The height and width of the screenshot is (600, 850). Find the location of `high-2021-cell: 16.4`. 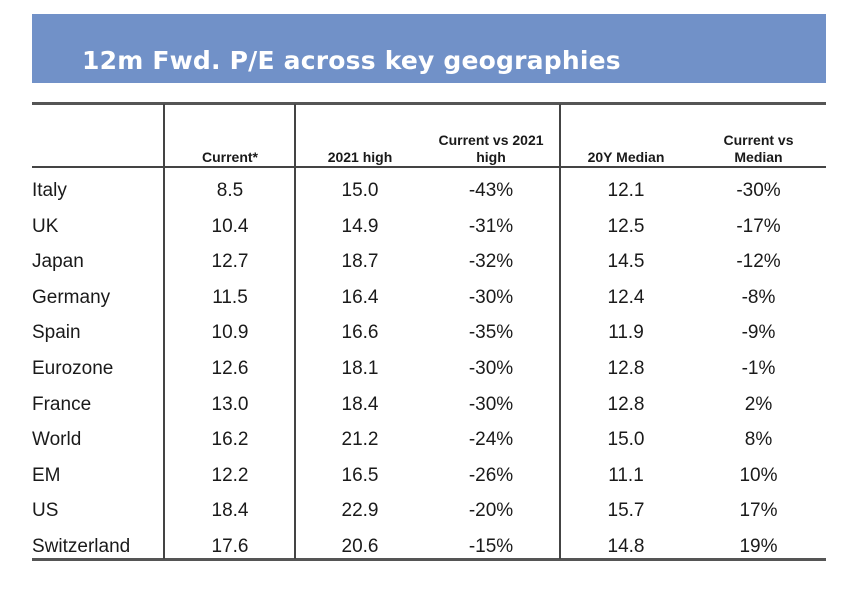

high-2021-cell: 16.4 is located at coordinates (360, 297).